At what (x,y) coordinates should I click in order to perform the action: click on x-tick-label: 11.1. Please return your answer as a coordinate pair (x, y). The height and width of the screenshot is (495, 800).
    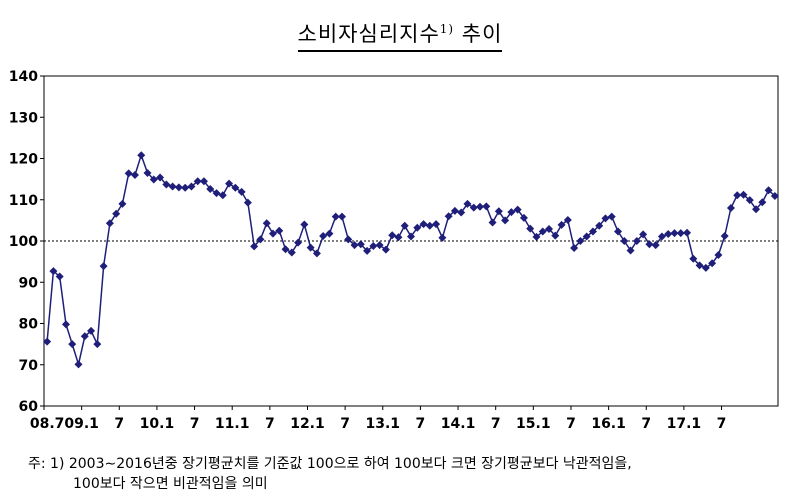
    Looking at the image, I should click on (232, 424).